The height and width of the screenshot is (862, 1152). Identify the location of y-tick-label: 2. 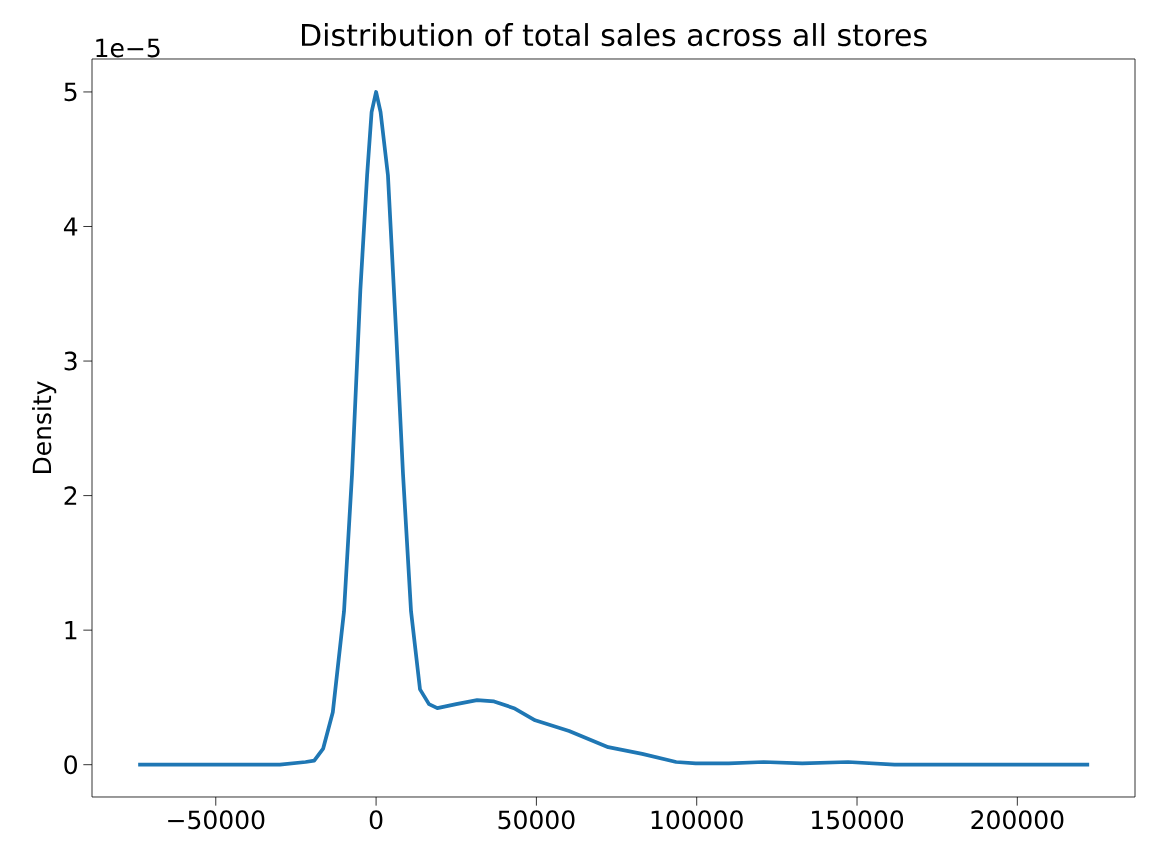
(70, 495).